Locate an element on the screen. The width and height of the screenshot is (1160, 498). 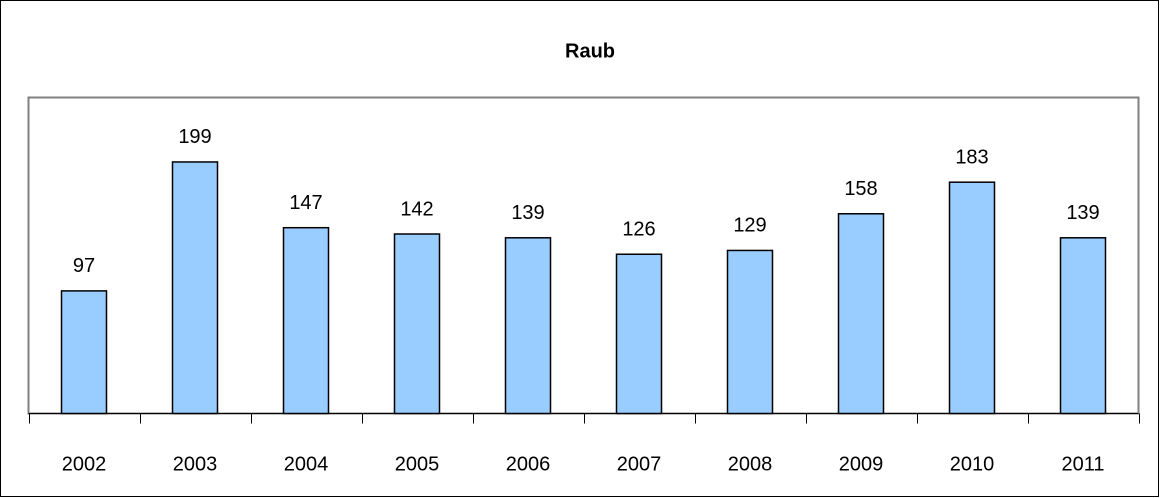
x-tick-label: 2002 is located at coordinates (84, 464).